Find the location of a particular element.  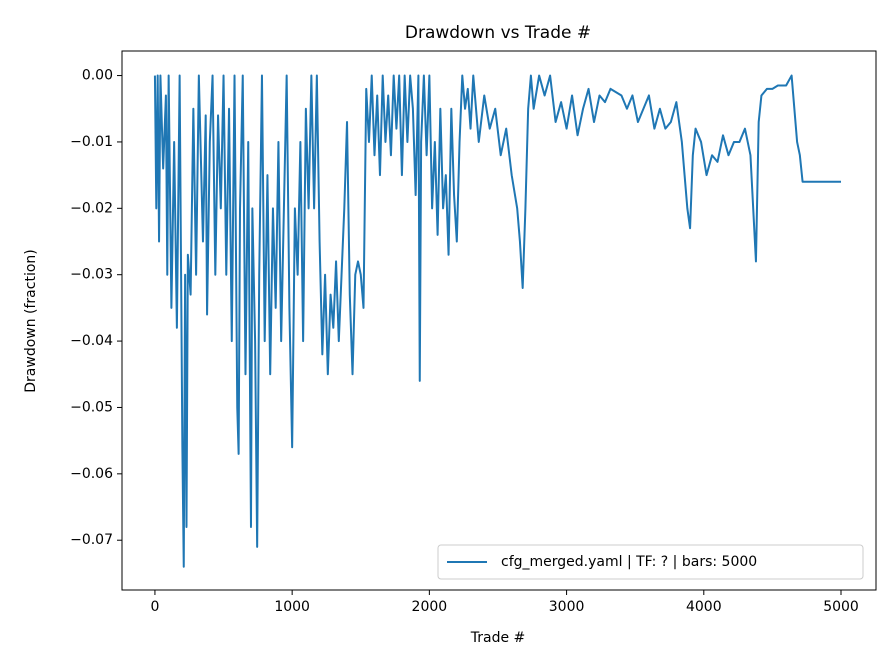

legend-label: cfg_merged.yaml | TF: ? | bars: 5000 is located at coordinates (629, 562).